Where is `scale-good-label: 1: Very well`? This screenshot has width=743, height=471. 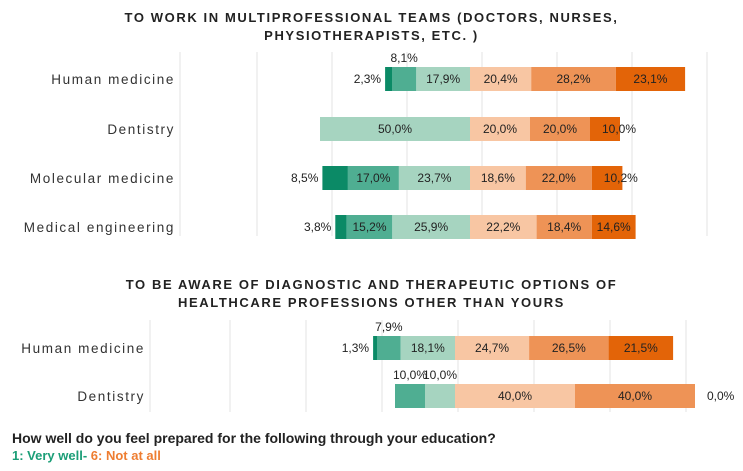
scale-good-label: 1: Very well is located at coordinates (47, 455).